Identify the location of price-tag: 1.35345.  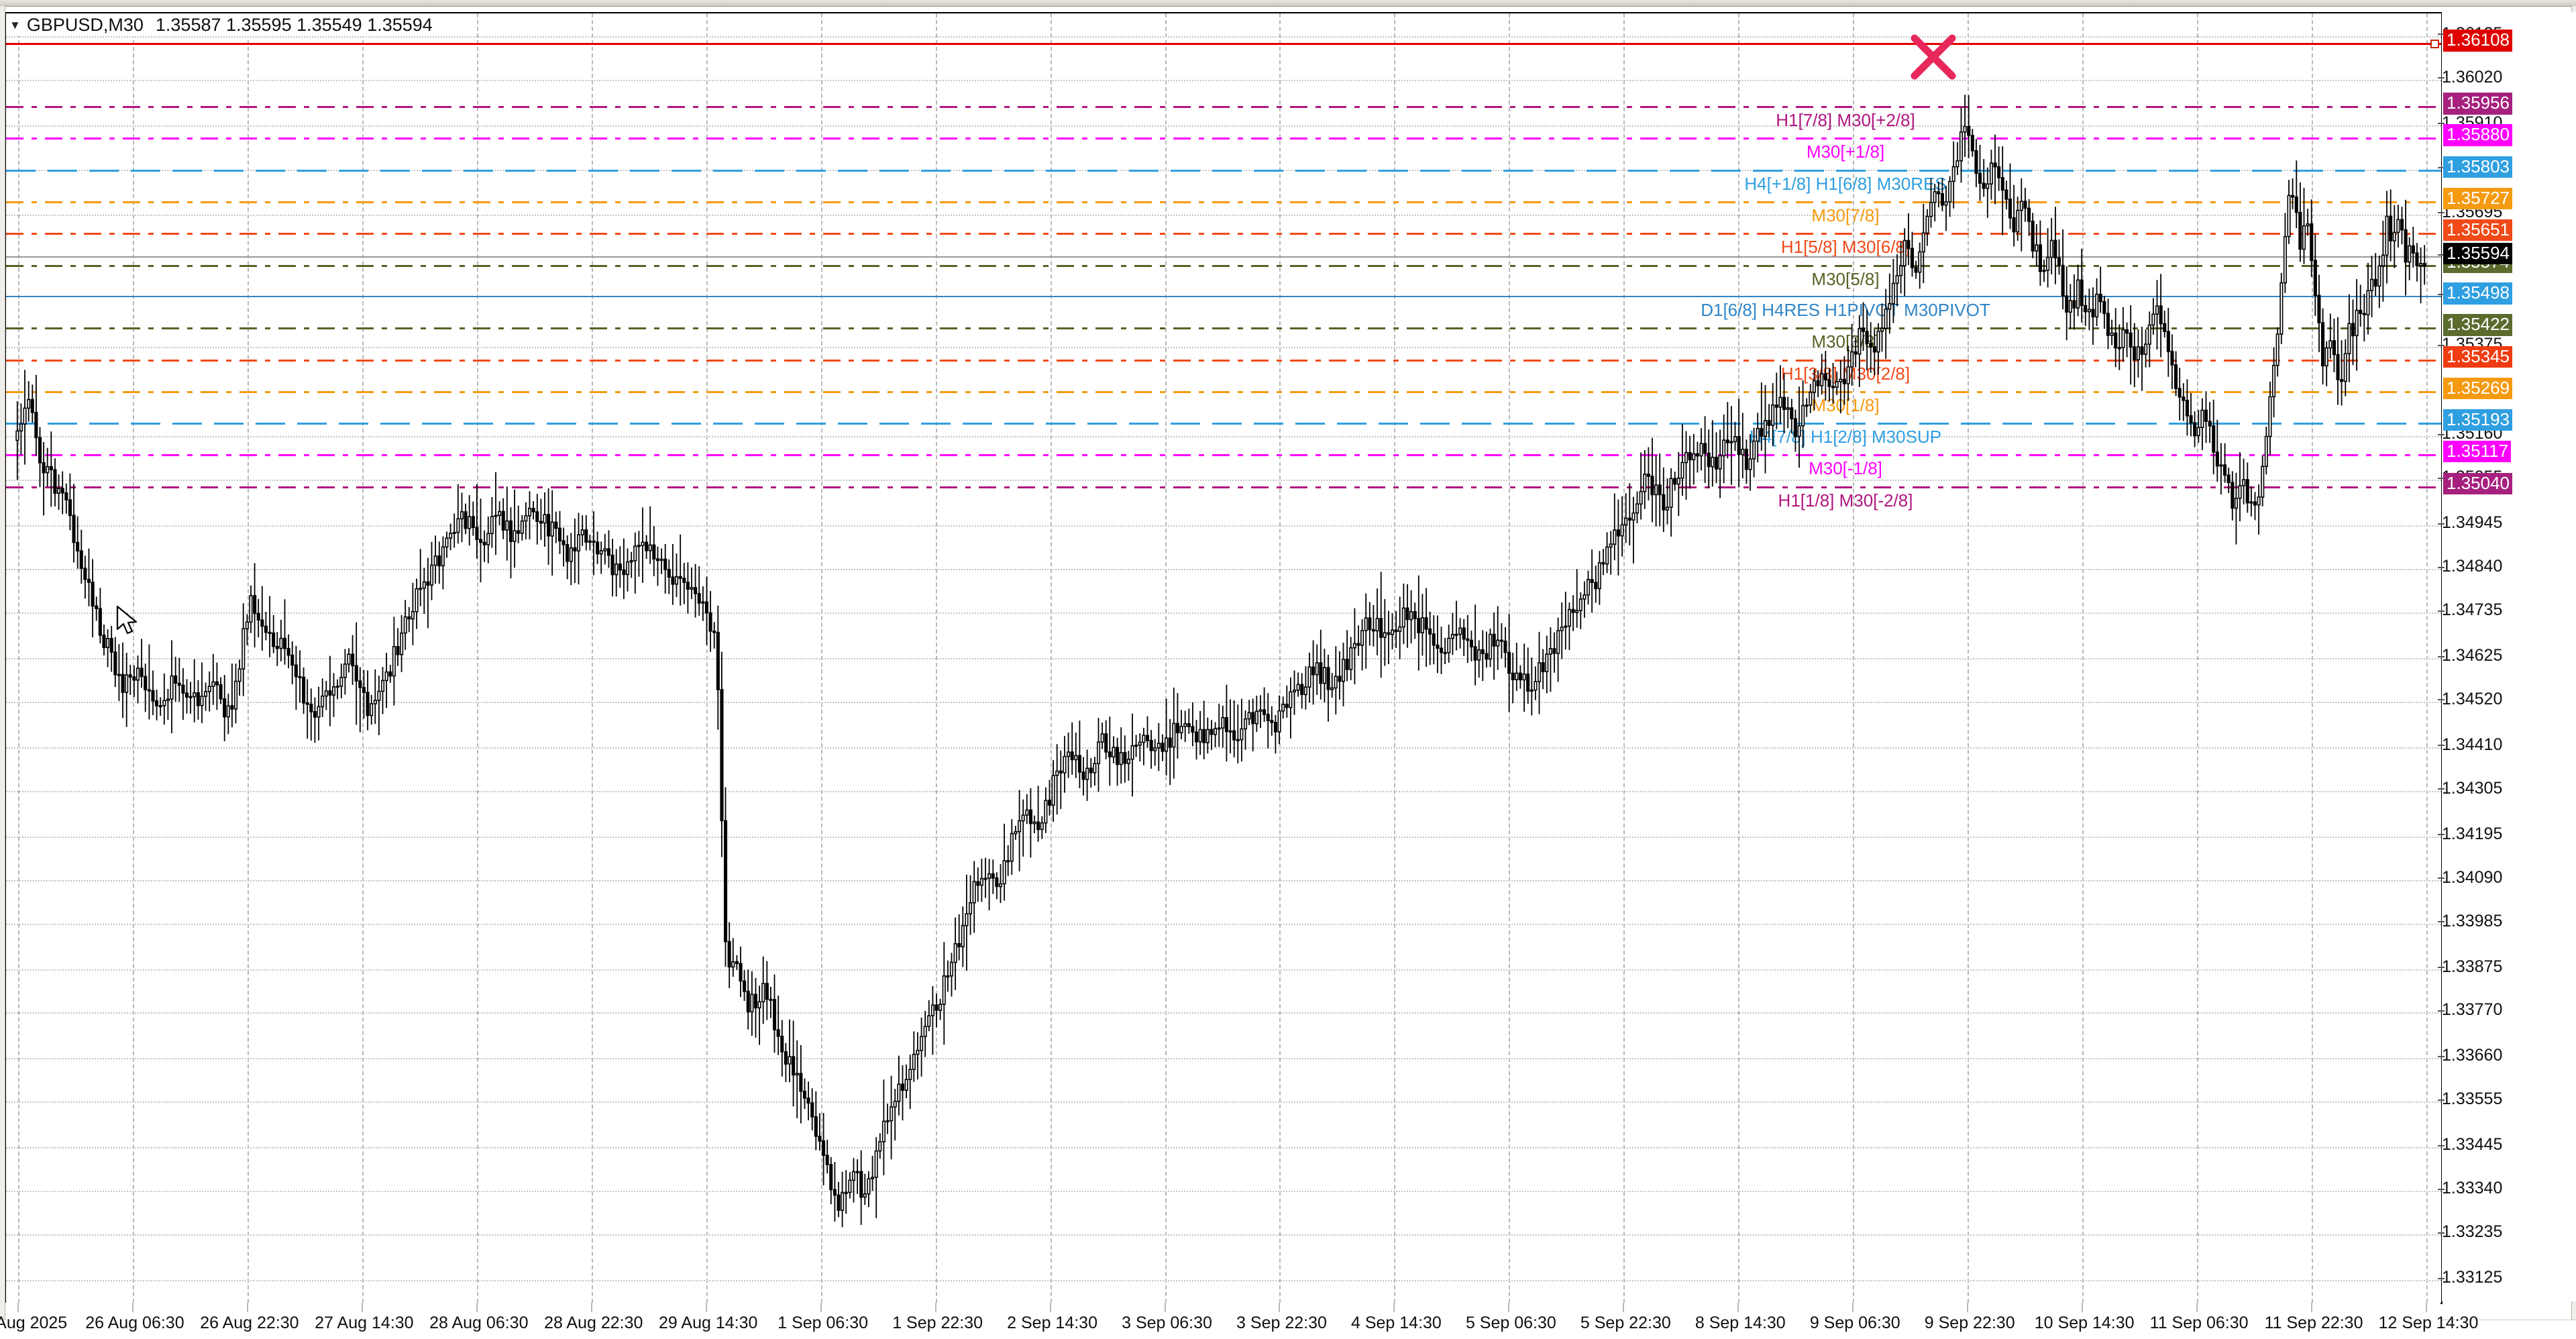
(2477, 357).